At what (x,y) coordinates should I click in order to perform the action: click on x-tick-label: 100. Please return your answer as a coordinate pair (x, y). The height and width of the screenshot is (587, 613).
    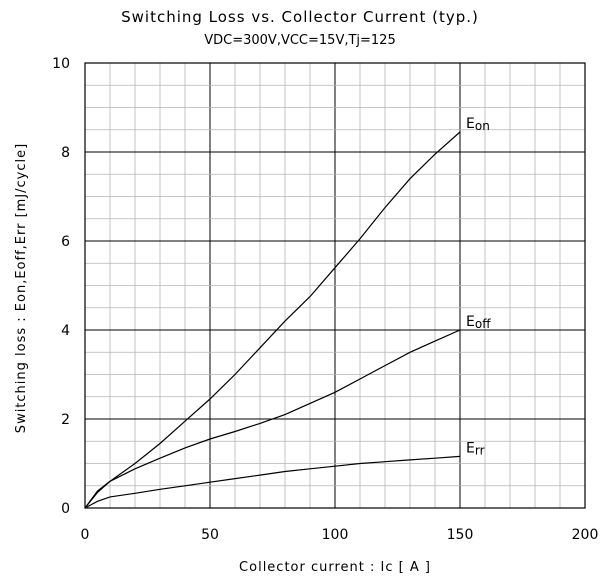
    Looking at the image, I should click on (335, 535).